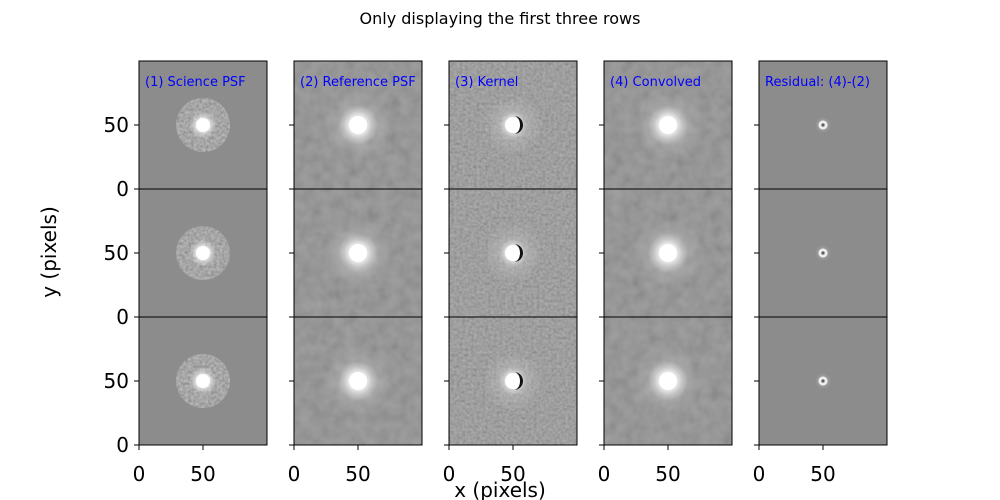  What do you see at coordinates (195, 82) in the screenshot?
I see `panel-label: (1) Science PSF` at bounding box center [195, 82].